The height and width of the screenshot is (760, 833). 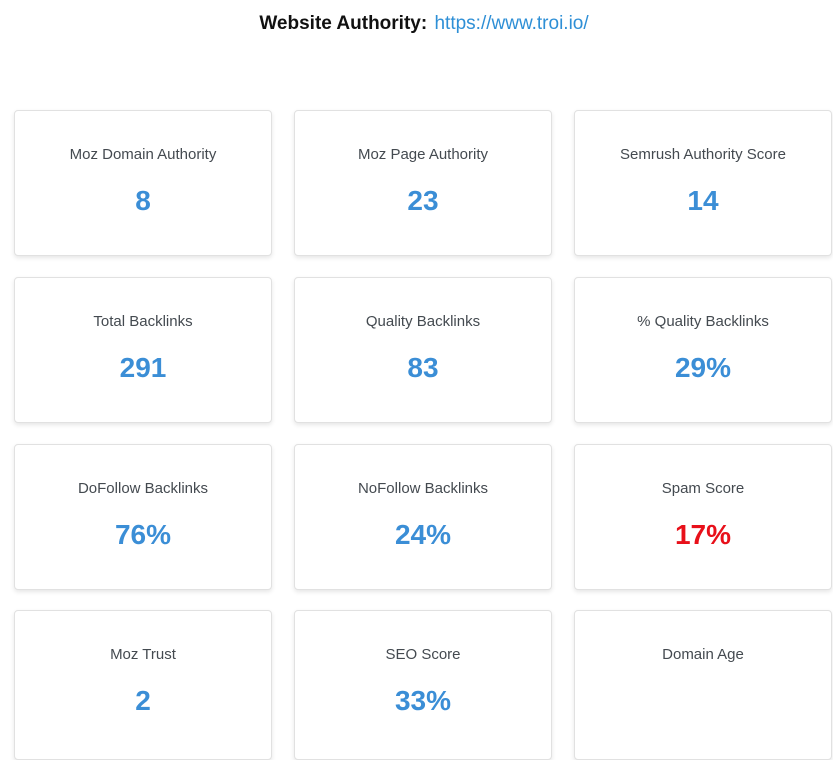 I want to click on metric-card-quality-backlinks: Quality Backlinks 83, so click(x=423, y=350).